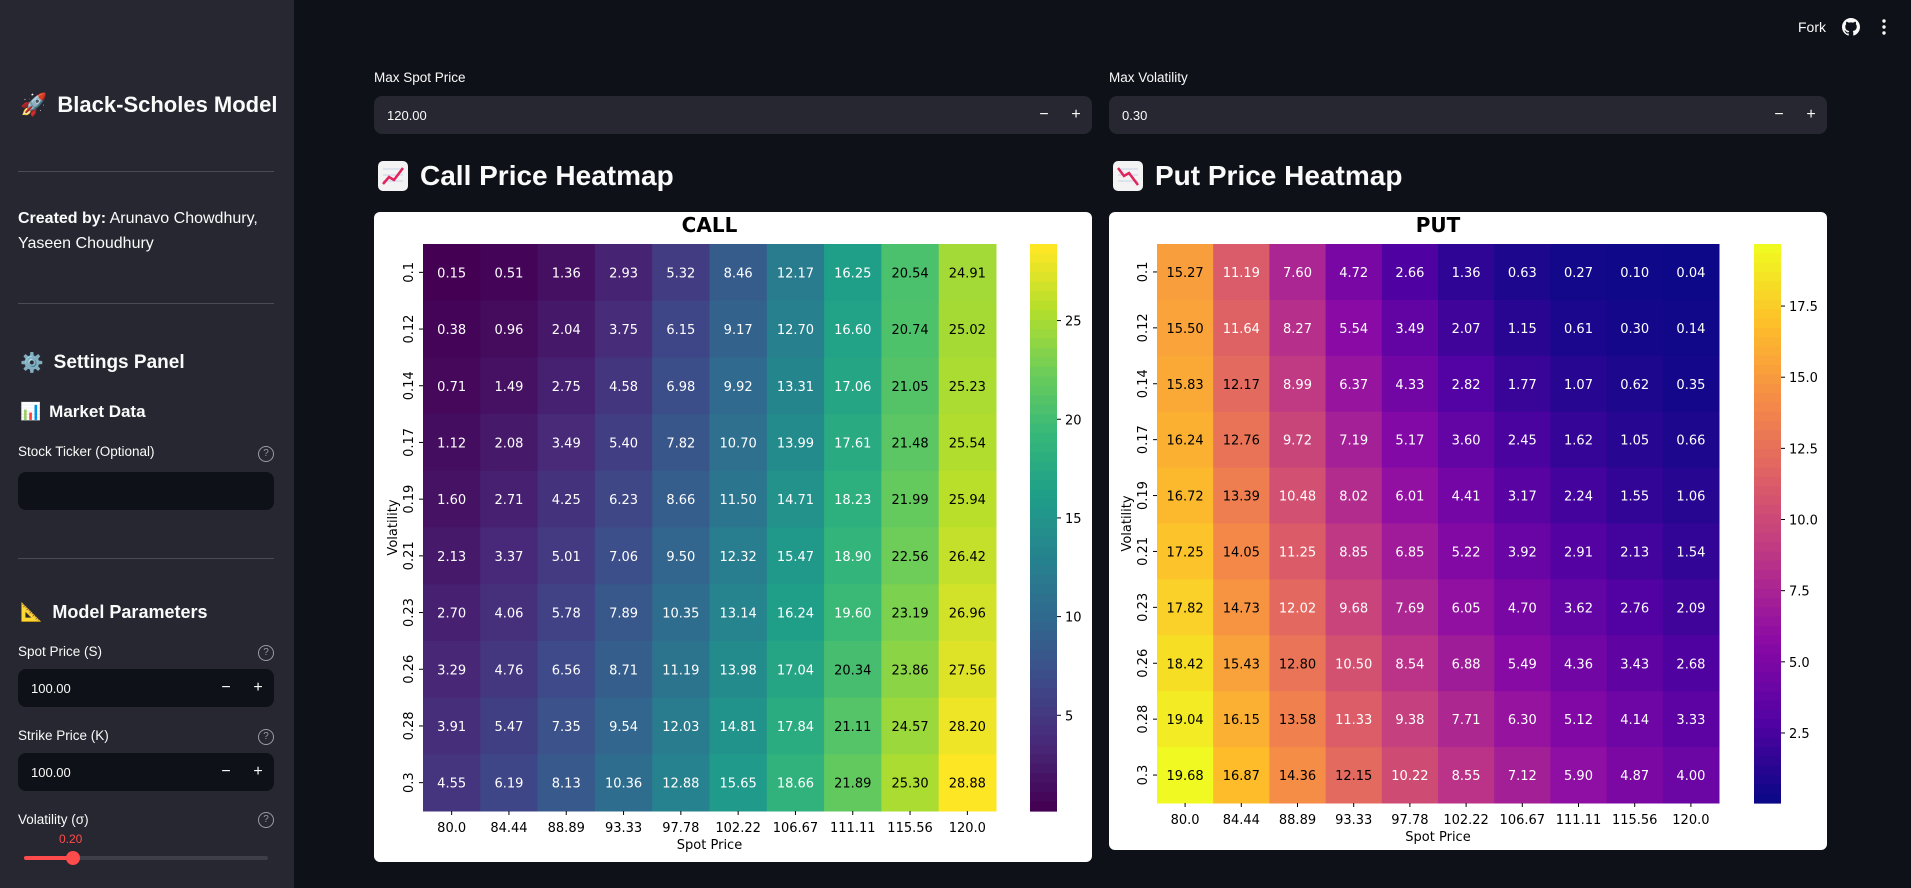 Image resolution: width=1911 pixels, height=888 pixels. What do you see at coordinates (680, 273) in the screenshot?
I see `cell-label: 5.32` at bounding box center [680, 273].